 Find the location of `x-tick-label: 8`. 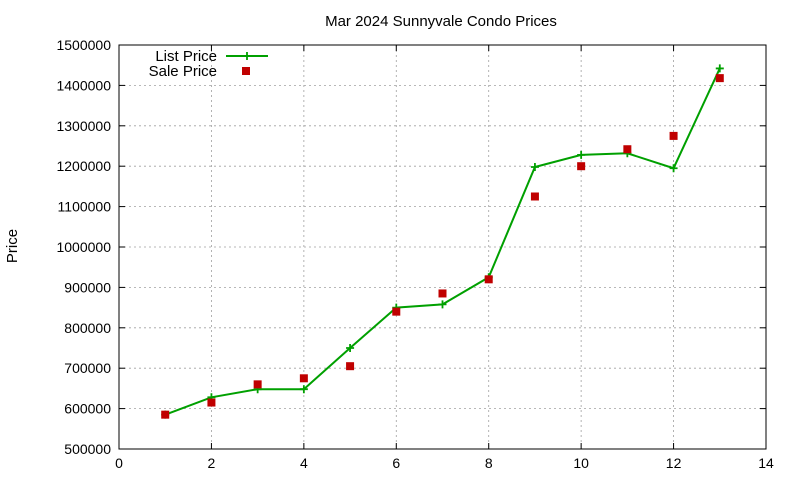

x-tick-label: 8 is located at coordinates (489, 463).